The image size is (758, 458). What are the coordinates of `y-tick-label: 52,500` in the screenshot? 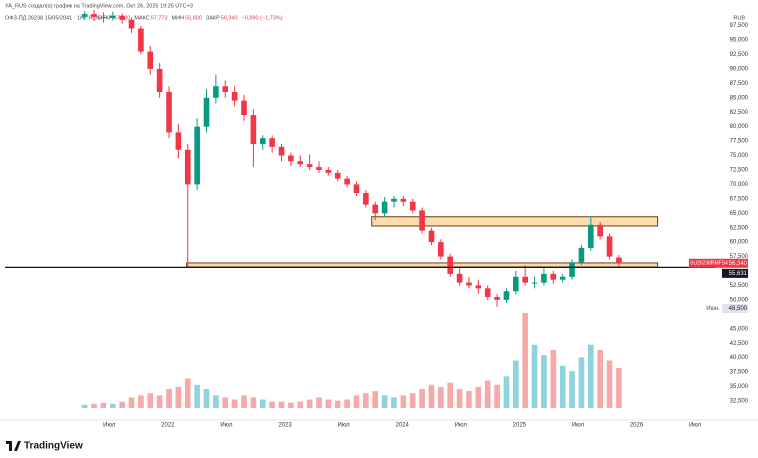 It's located at (739, 286).